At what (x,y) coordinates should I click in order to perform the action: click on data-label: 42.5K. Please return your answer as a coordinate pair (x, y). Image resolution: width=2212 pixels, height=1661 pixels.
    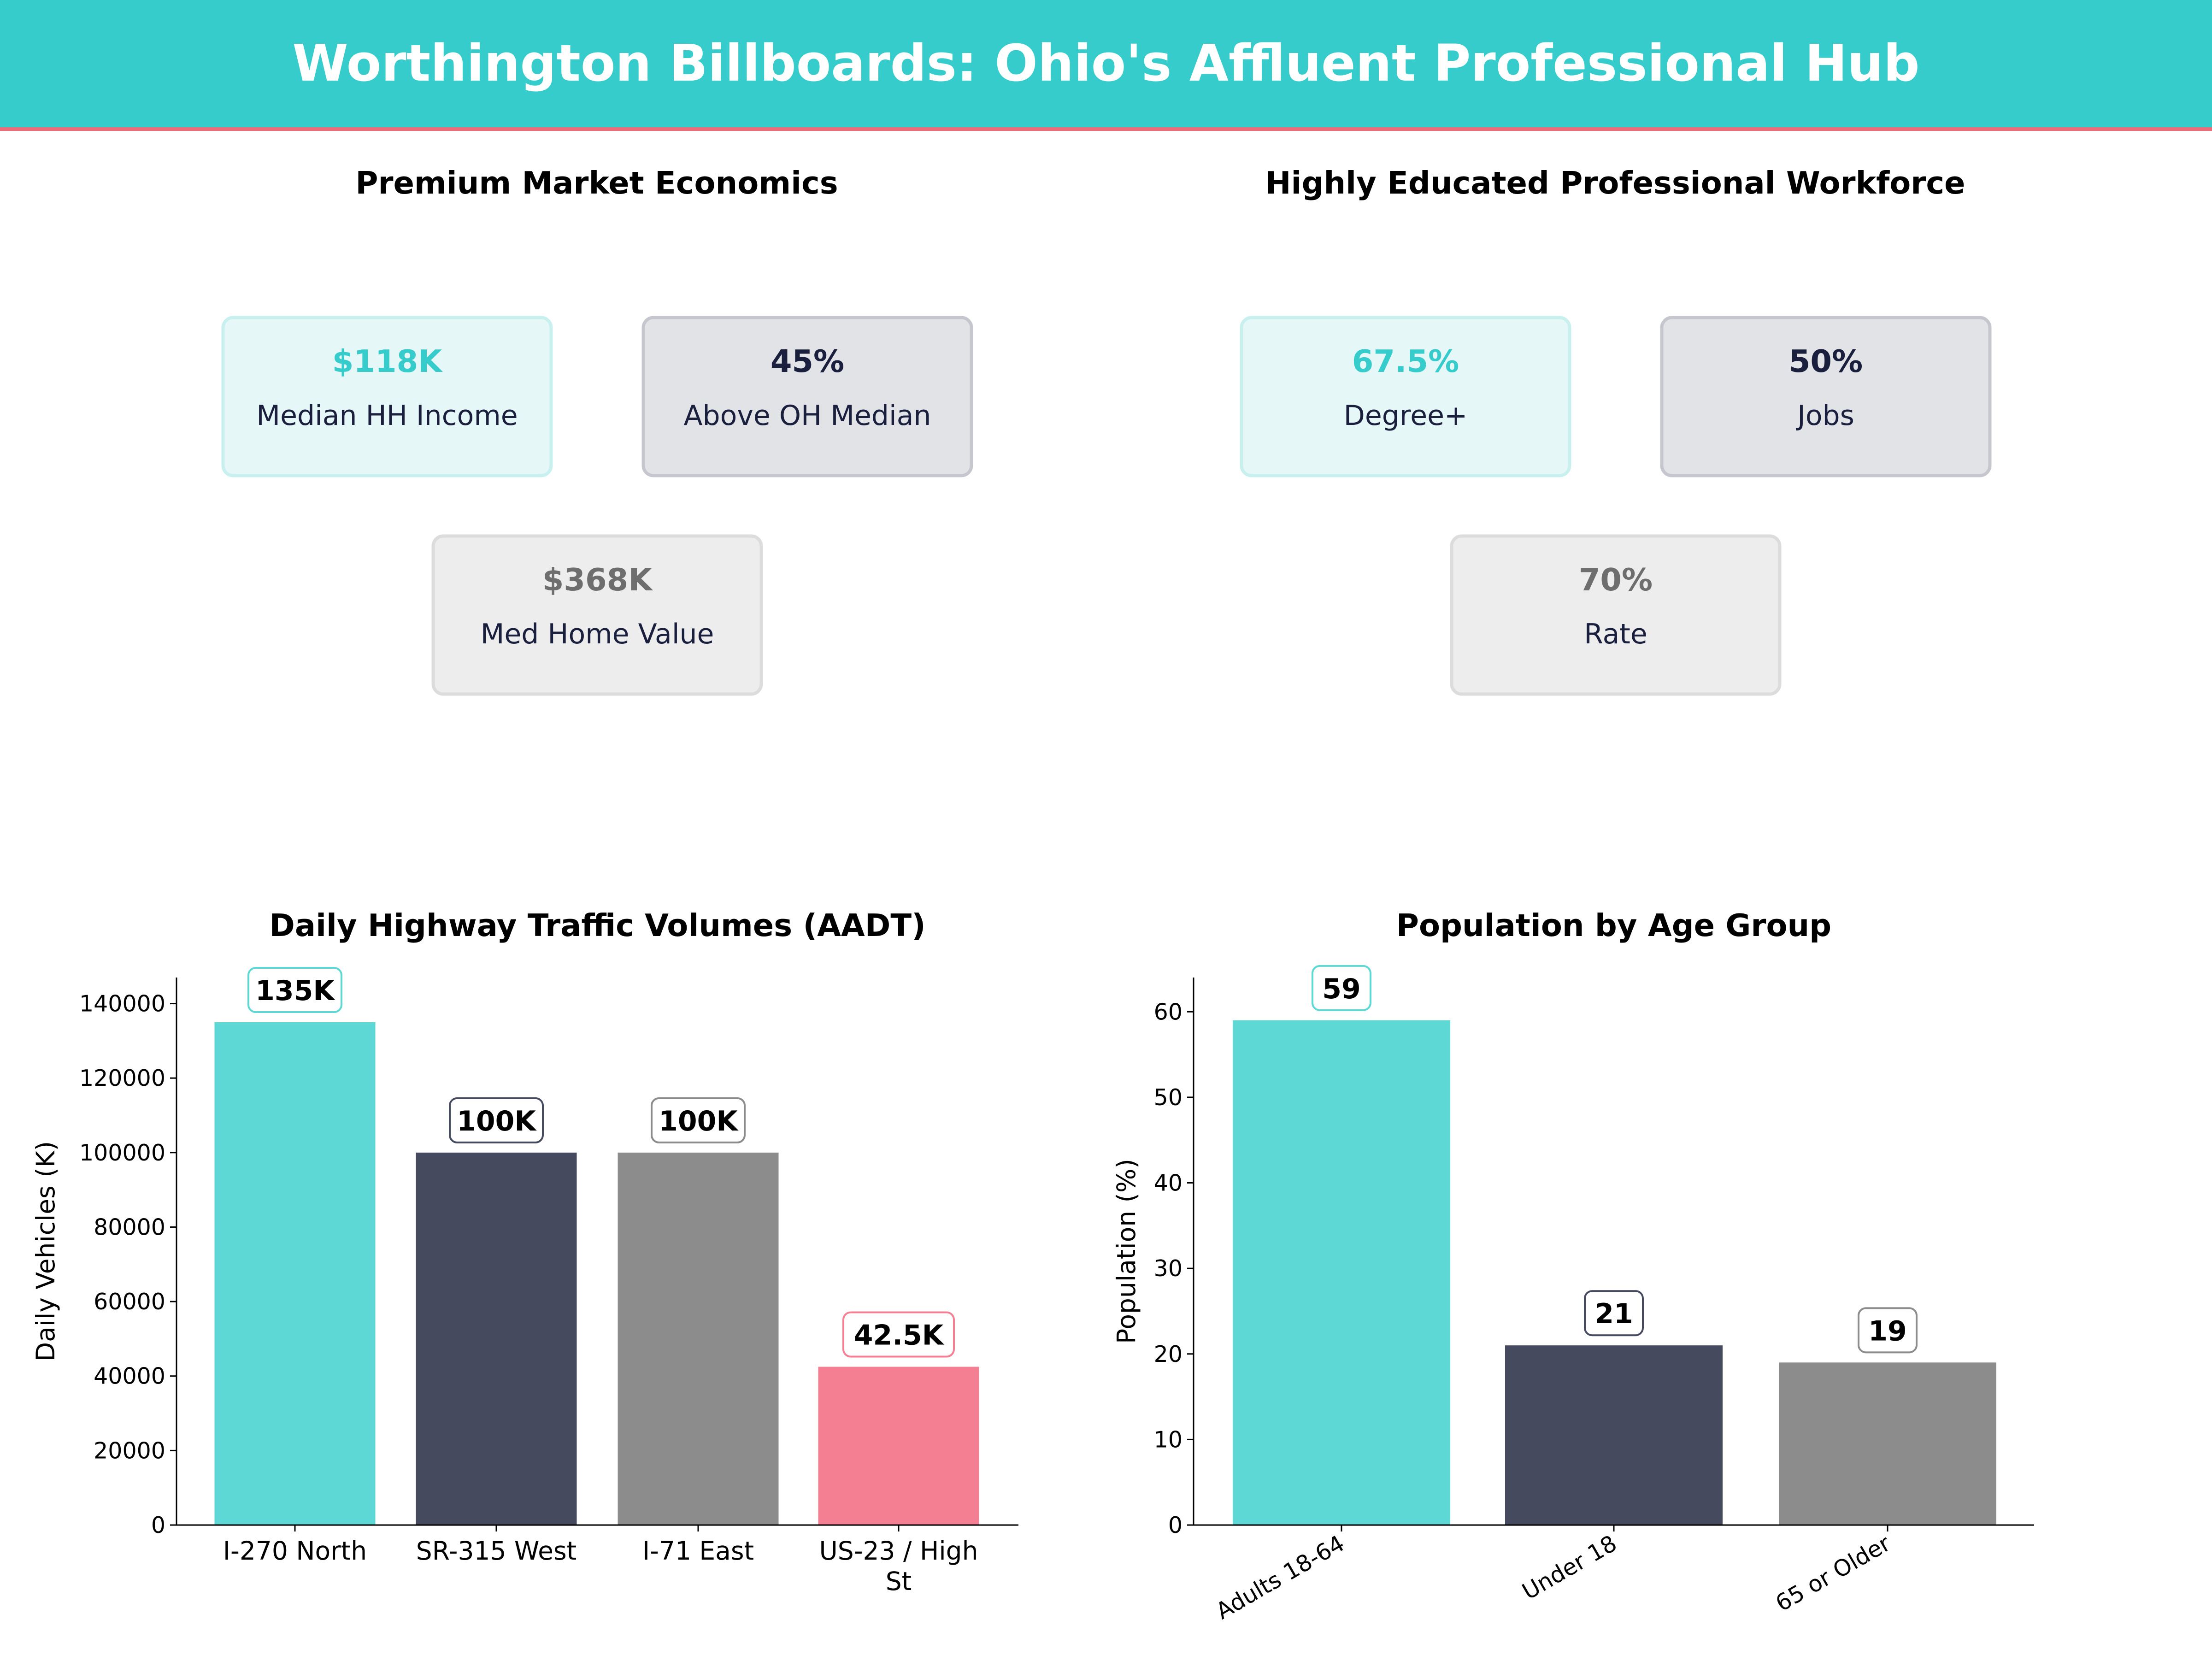
    Looking at the image, I should click on (899, 1335).